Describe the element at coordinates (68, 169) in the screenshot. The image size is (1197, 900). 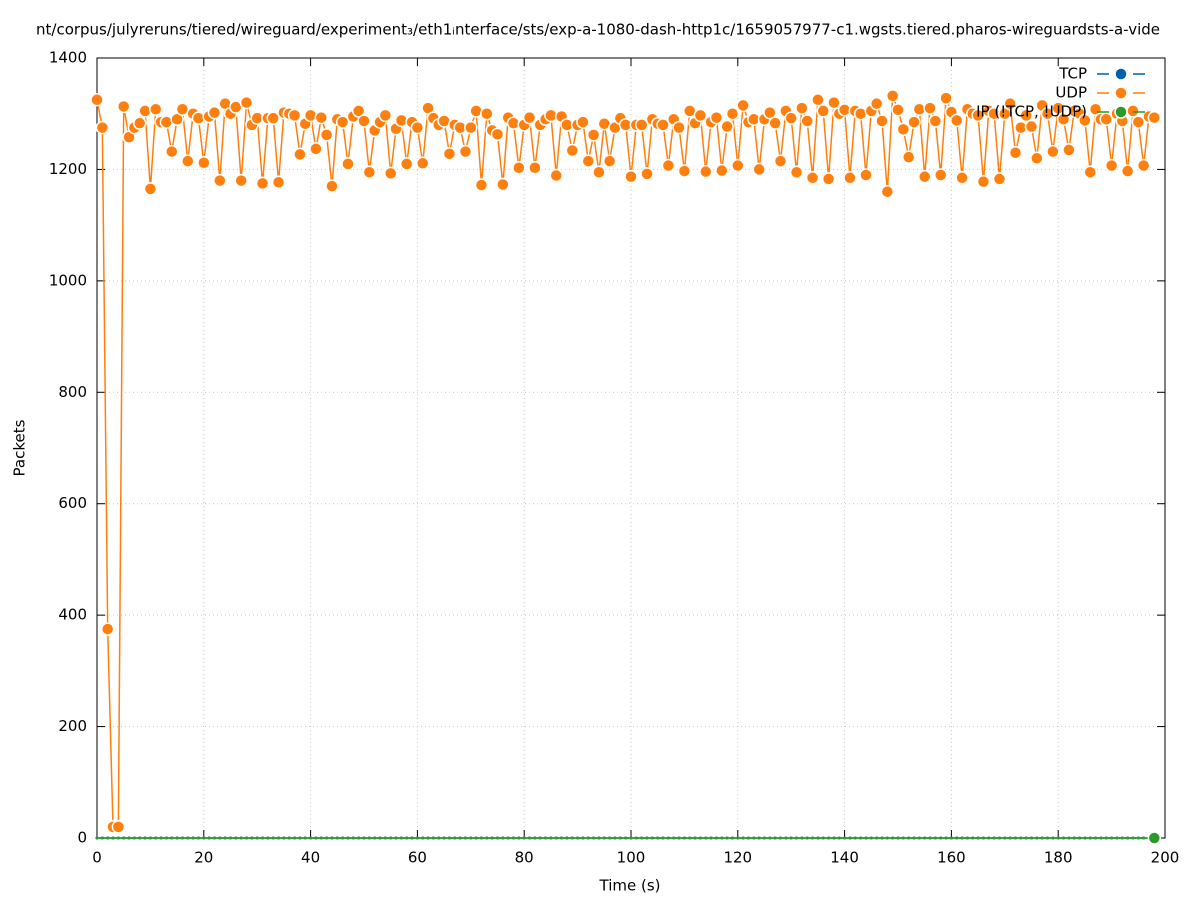
I see `y-tick-label: 1200` at that location.